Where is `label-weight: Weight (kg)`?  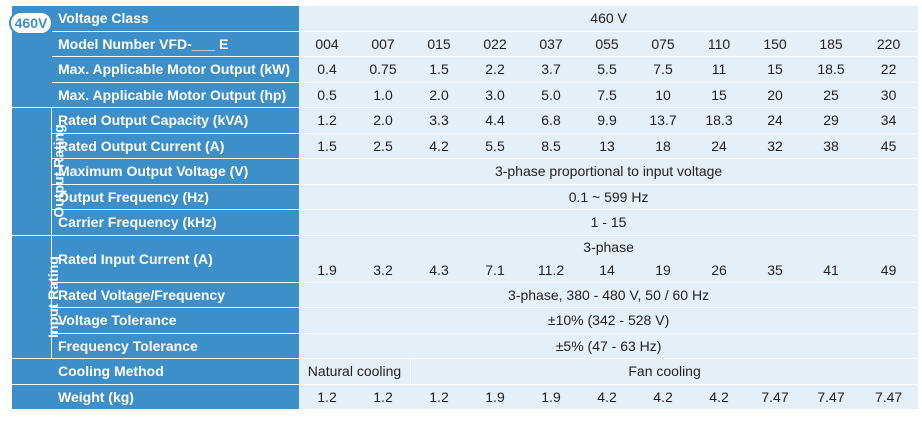 label-weight: Weight (kg) is located at coordinates (155, 397).